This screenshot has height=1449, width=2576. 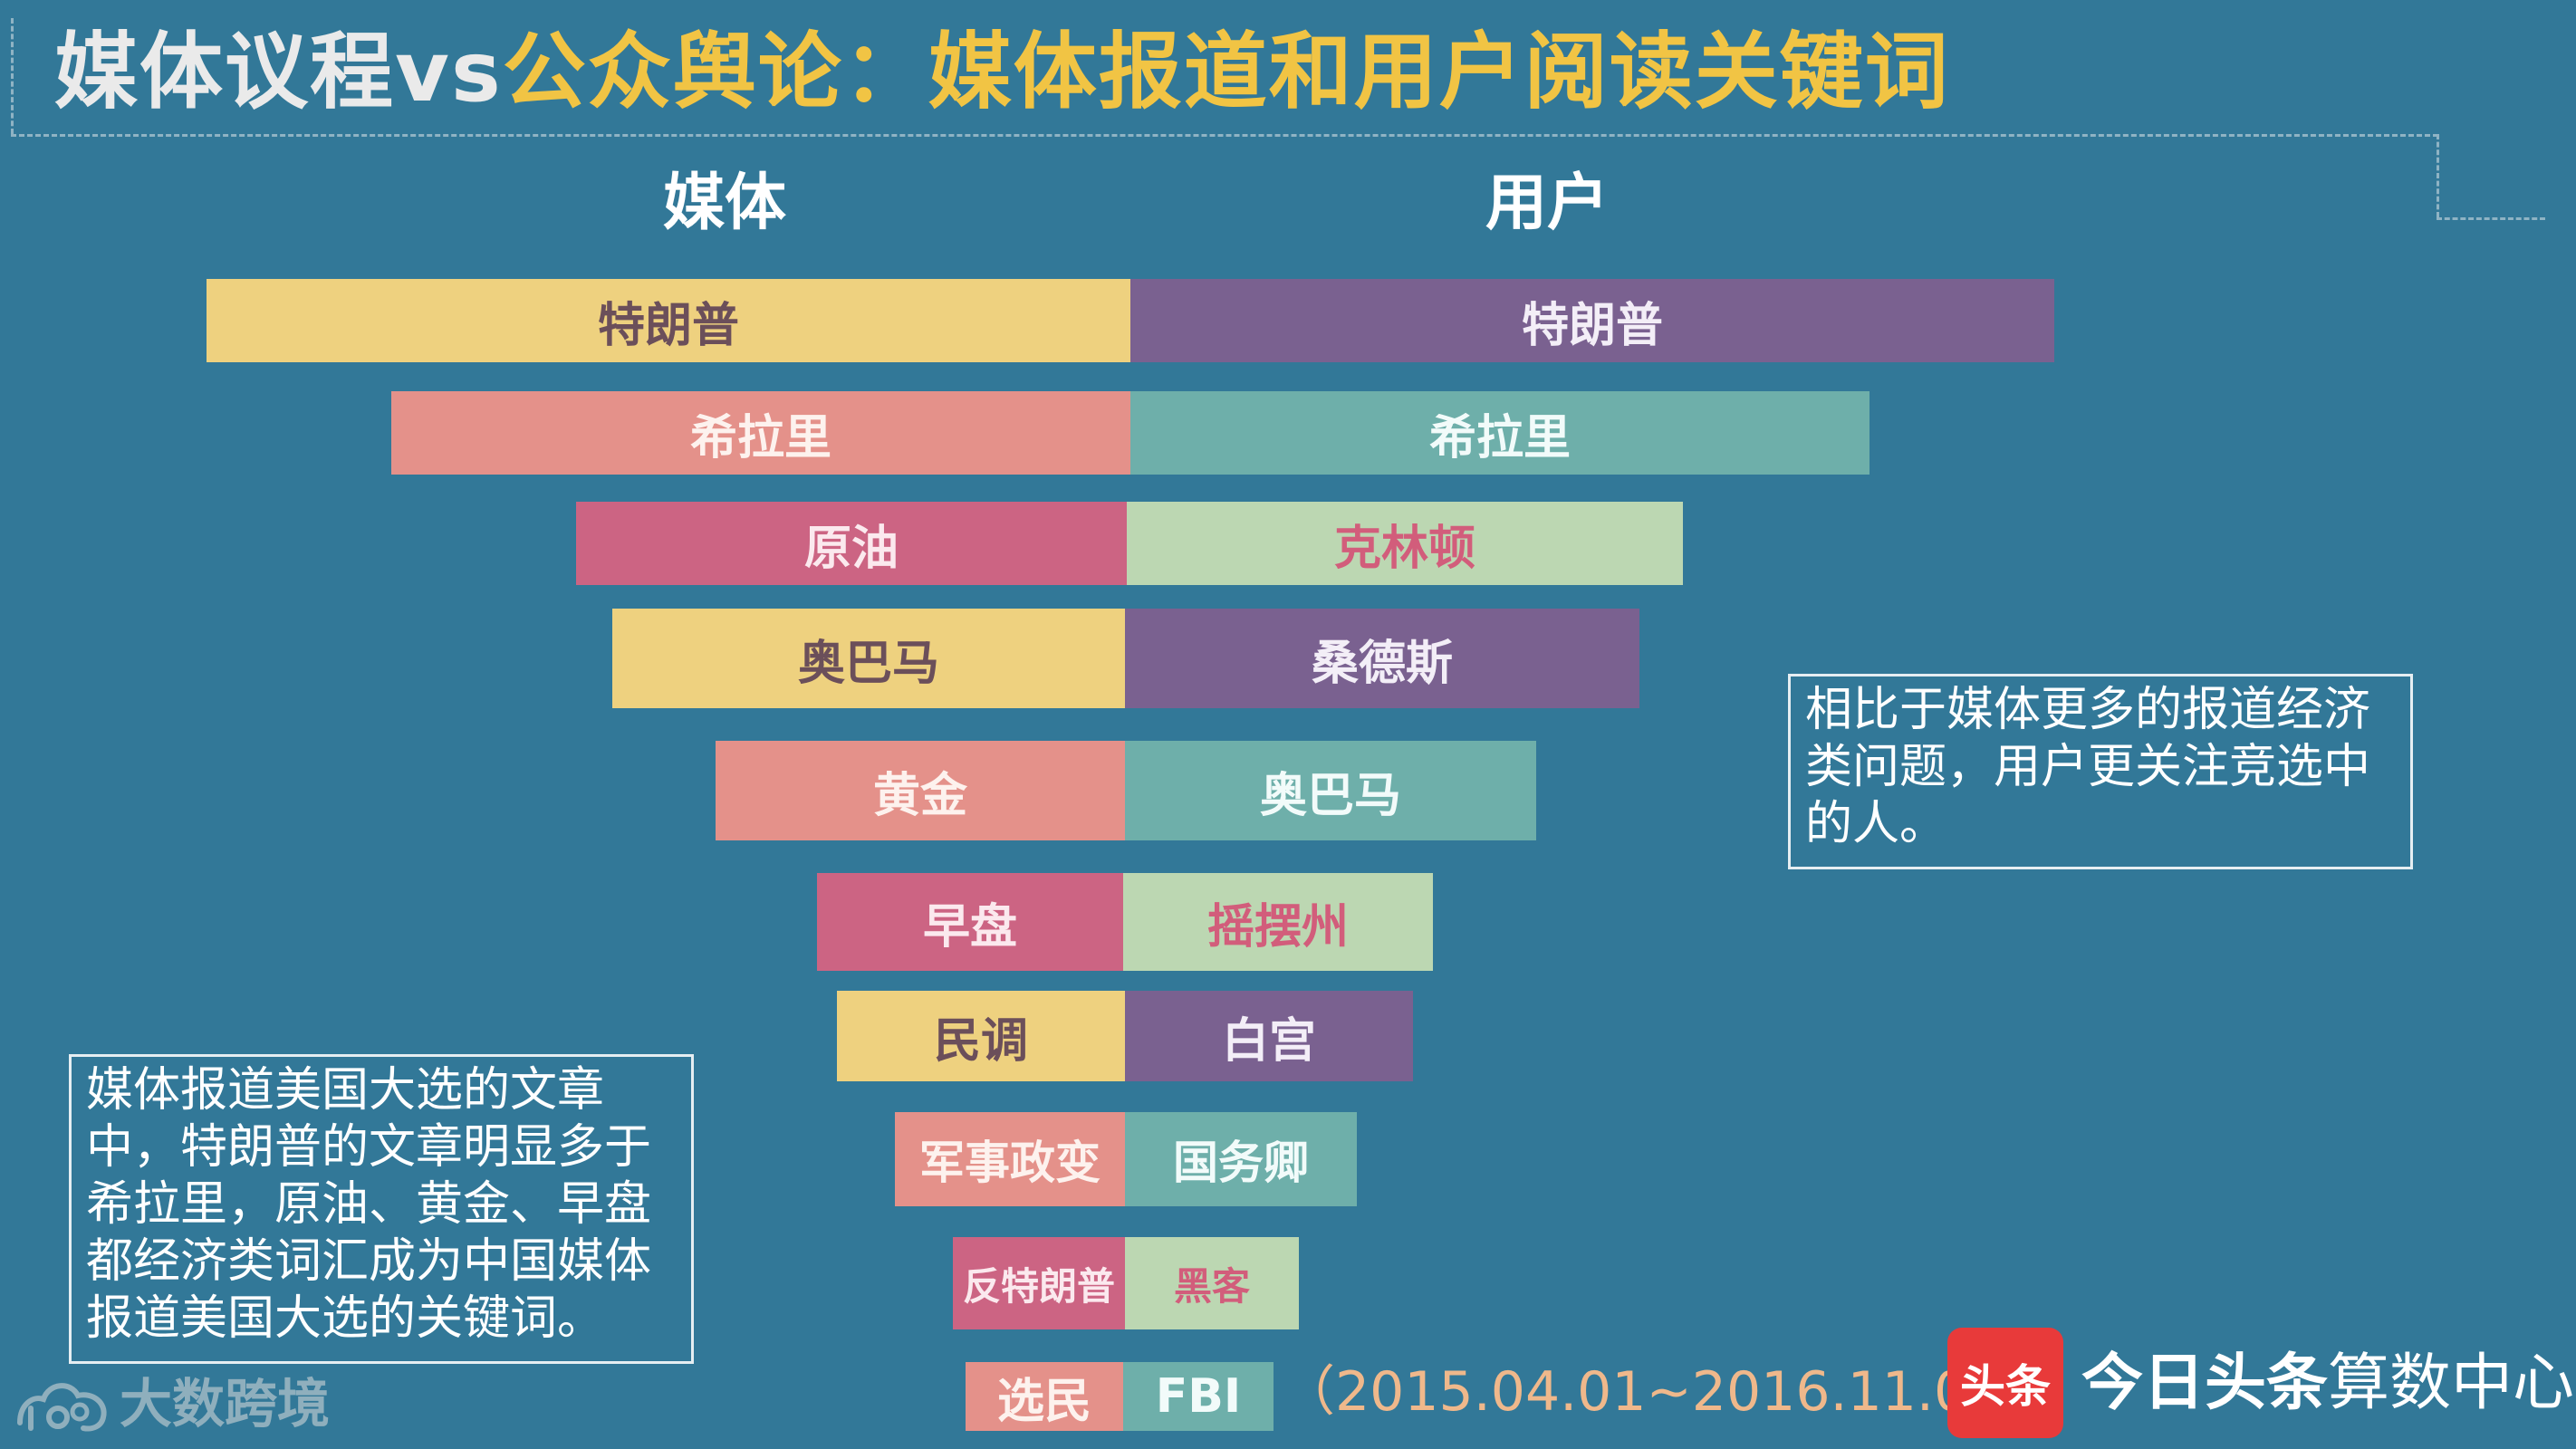 I want to click on user-bar-6: 摇摆州, so click(x=1278, y=922).